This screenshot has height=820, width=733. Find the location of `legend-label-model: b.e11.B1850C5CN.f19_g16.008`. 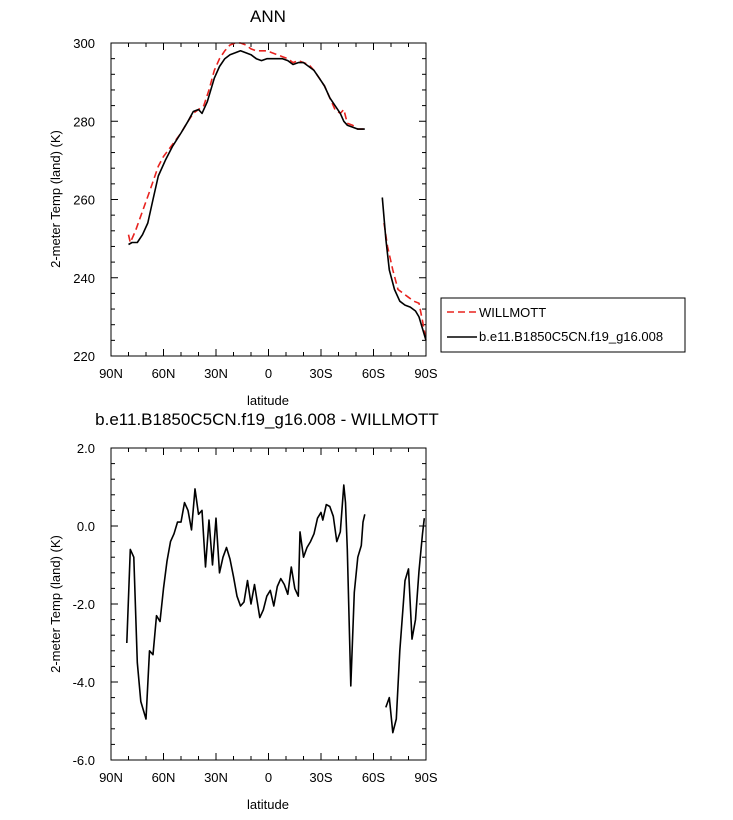

legend-label-model: b.e11.B1850C5CN.f19_g16.008 is located at coordinates (571, 336).